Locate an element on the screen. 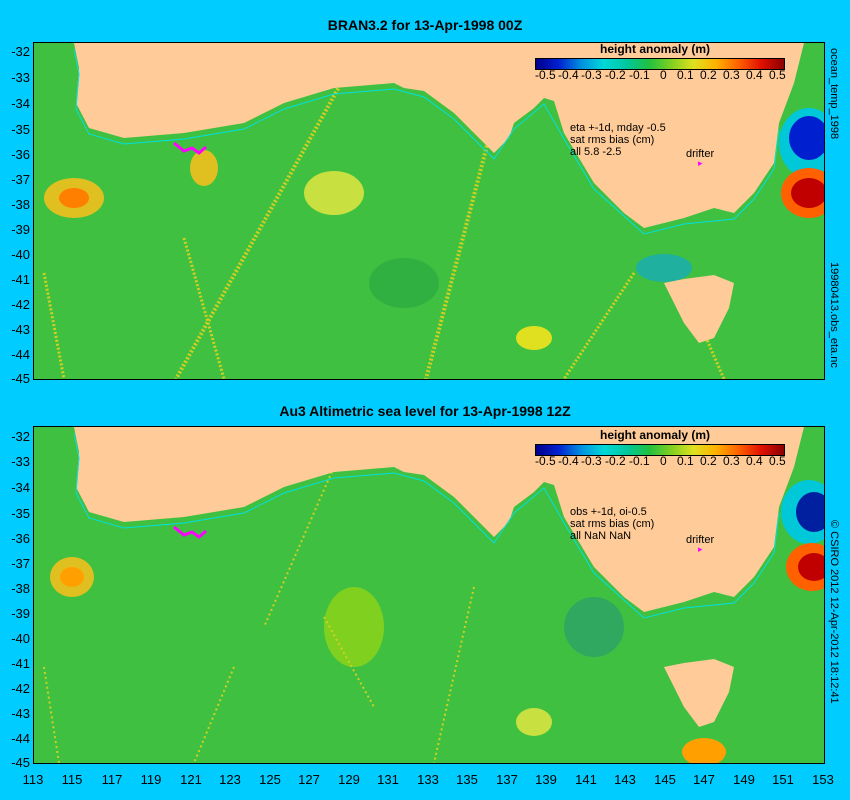 Image resolution: width=850 pixels, height=800 pixels. y-tick: -44 is located at coordinates (20, 738).